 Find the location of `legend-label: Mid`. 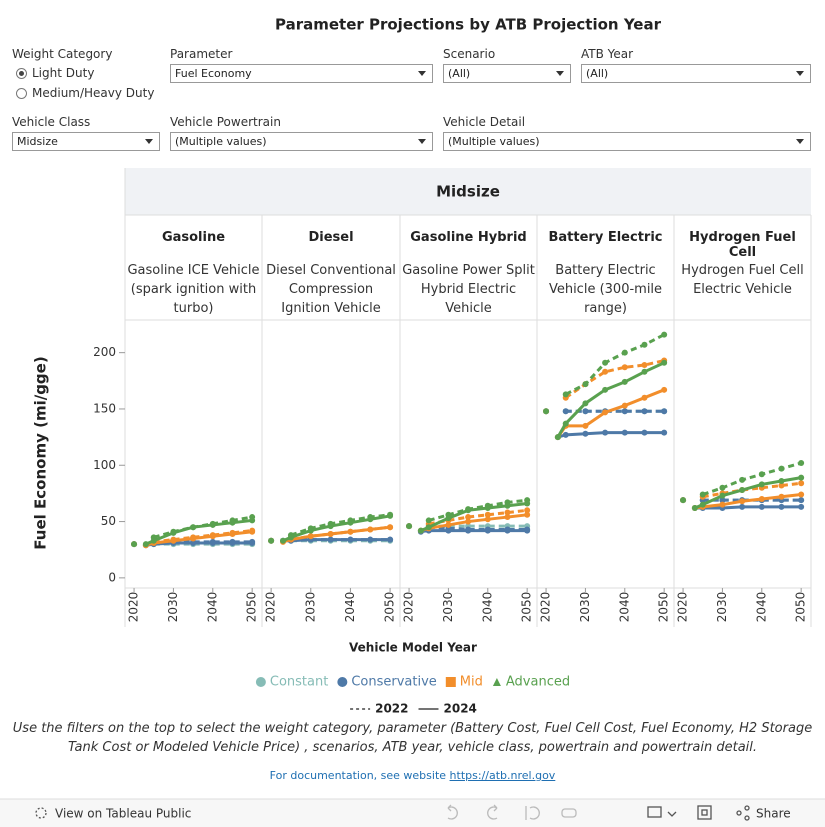

legend-label: Mid is located at coordinates (471, 682).